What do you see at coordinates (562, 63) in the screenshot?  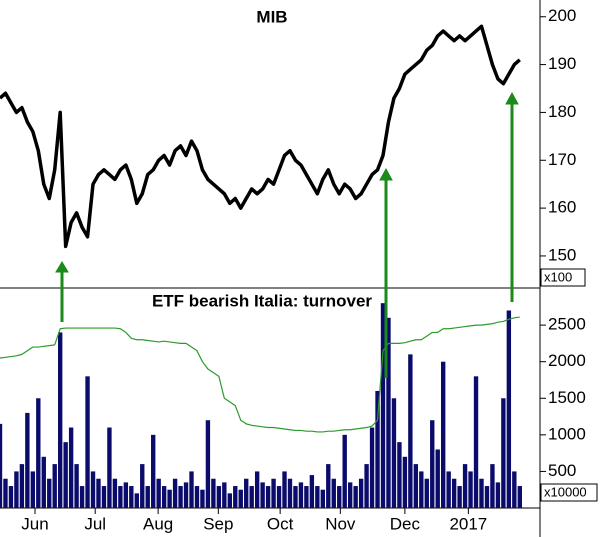 I see `y-tick-label: 190` at bounding box center [562, 63].